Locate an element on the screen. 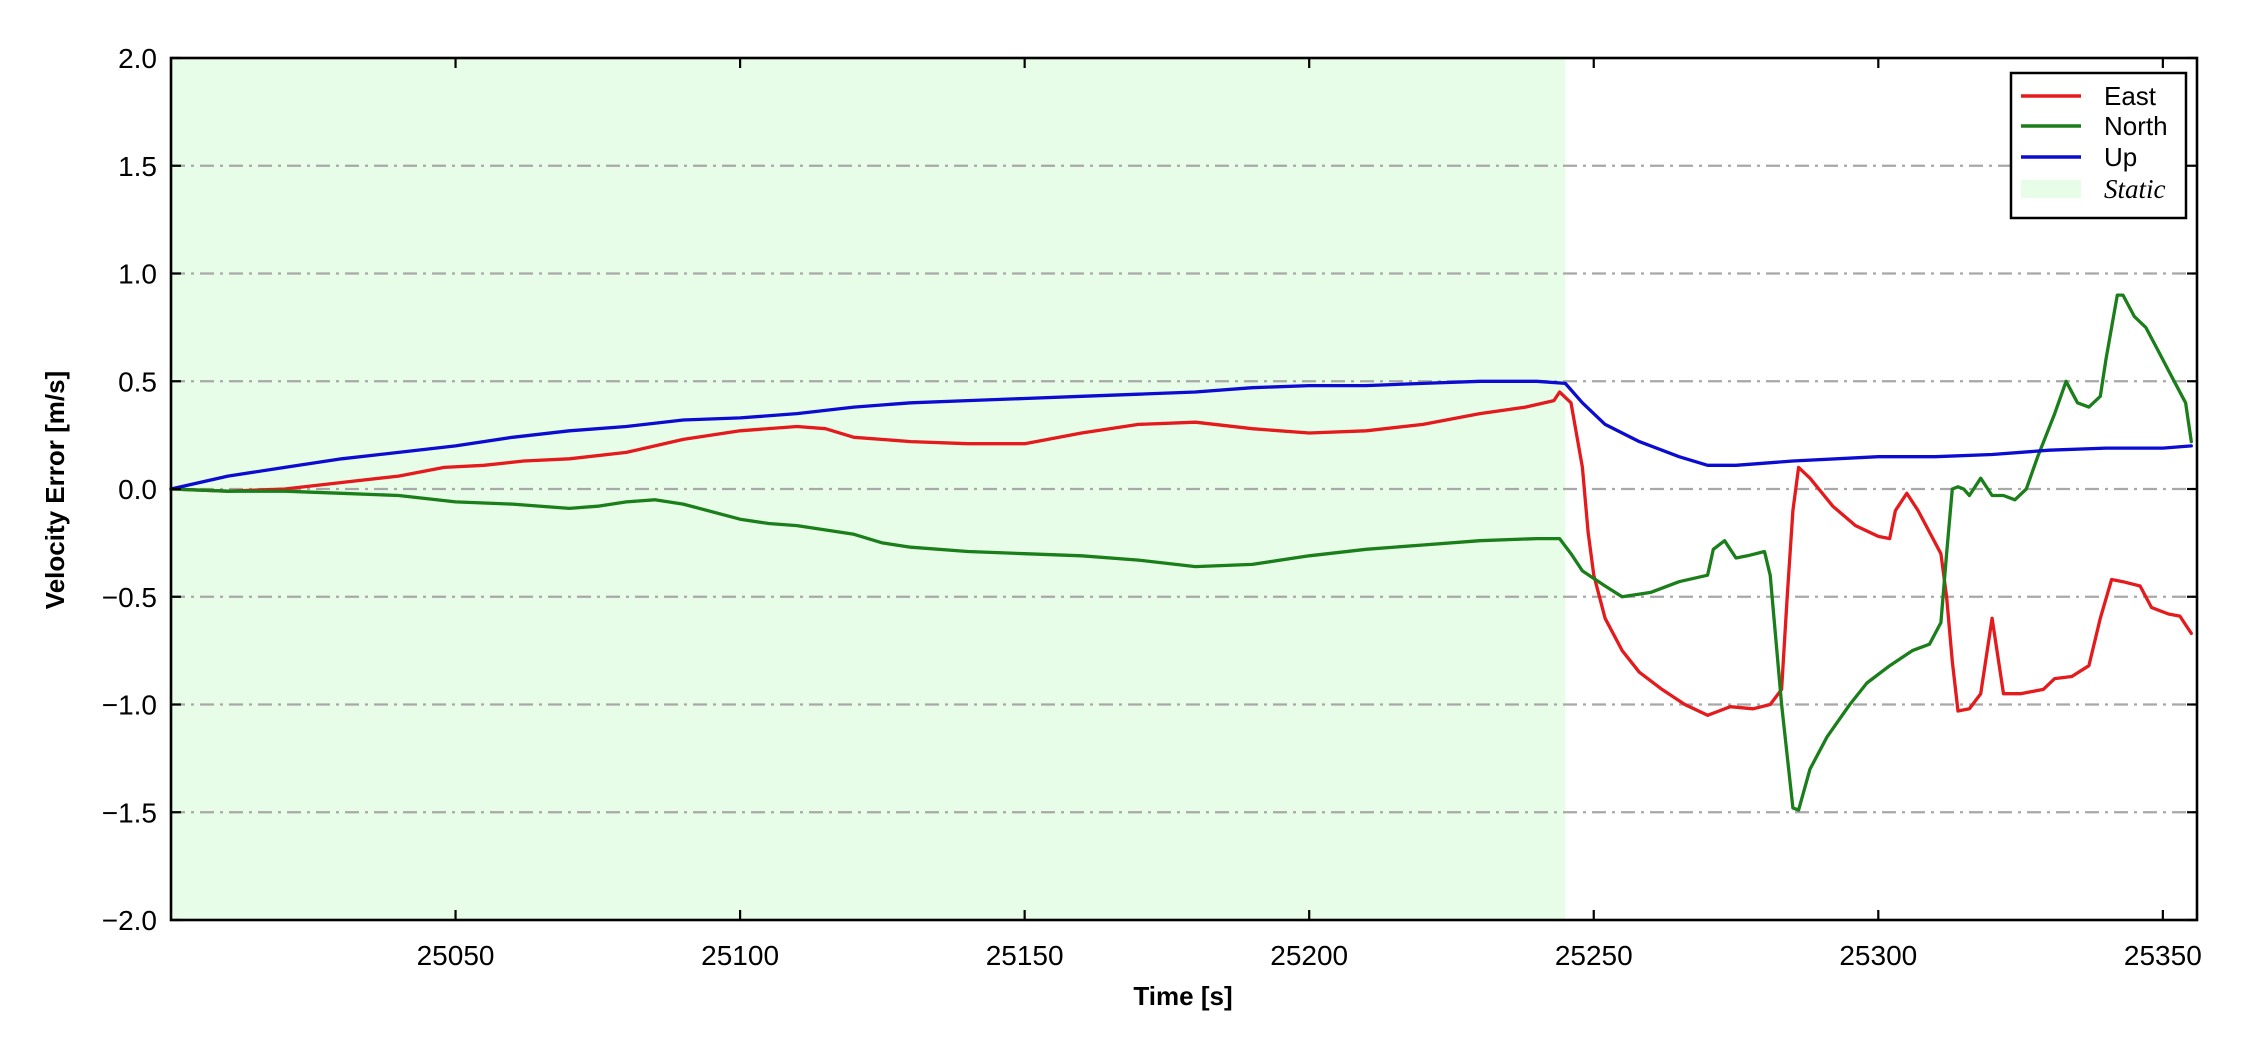  legend-label-east: East is located at coordinates (2130, 96).